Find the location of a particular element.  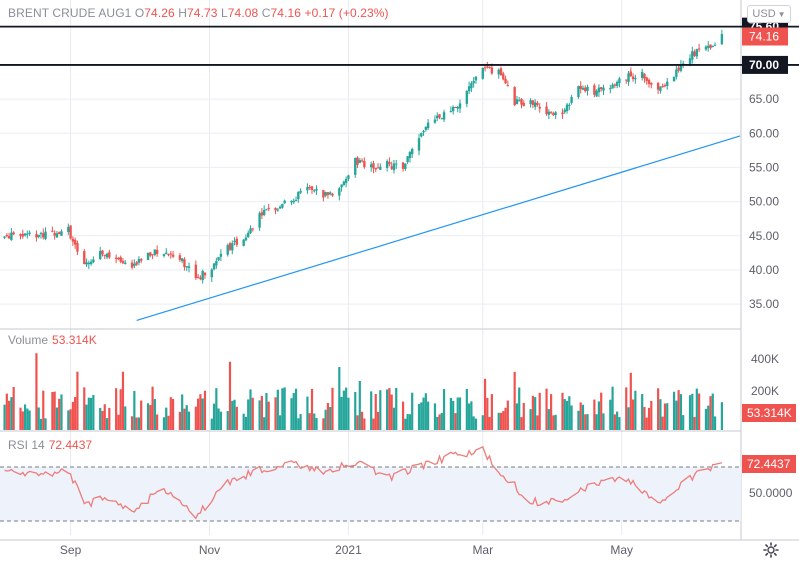

horizontal-lines is located at coordinates (399, 45).